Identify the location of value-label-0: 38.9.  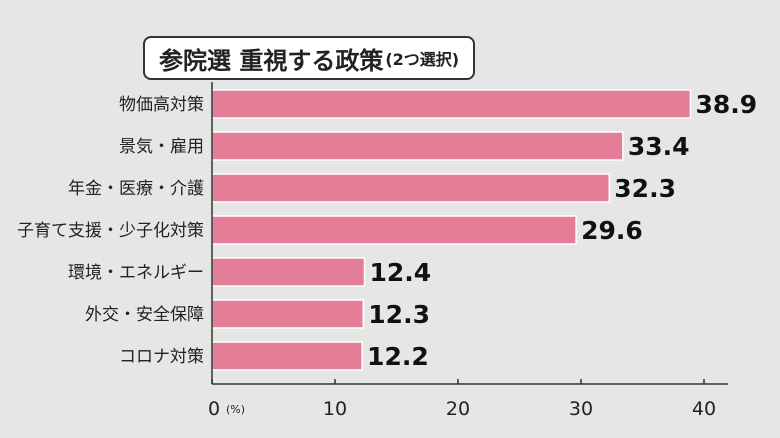
(726, 104).